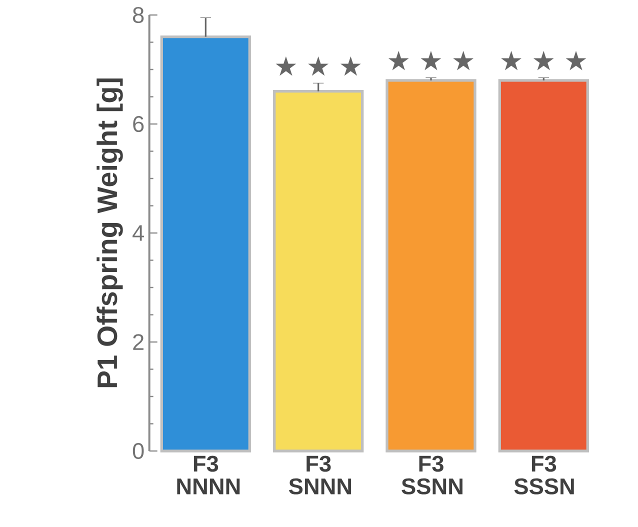 The width and height of the screenshot is (638, 527). Describe the element at coordinates (109, 233) in the screenshot. I see `y-axis-title: P1 Offspring Weight [g]` at that location.